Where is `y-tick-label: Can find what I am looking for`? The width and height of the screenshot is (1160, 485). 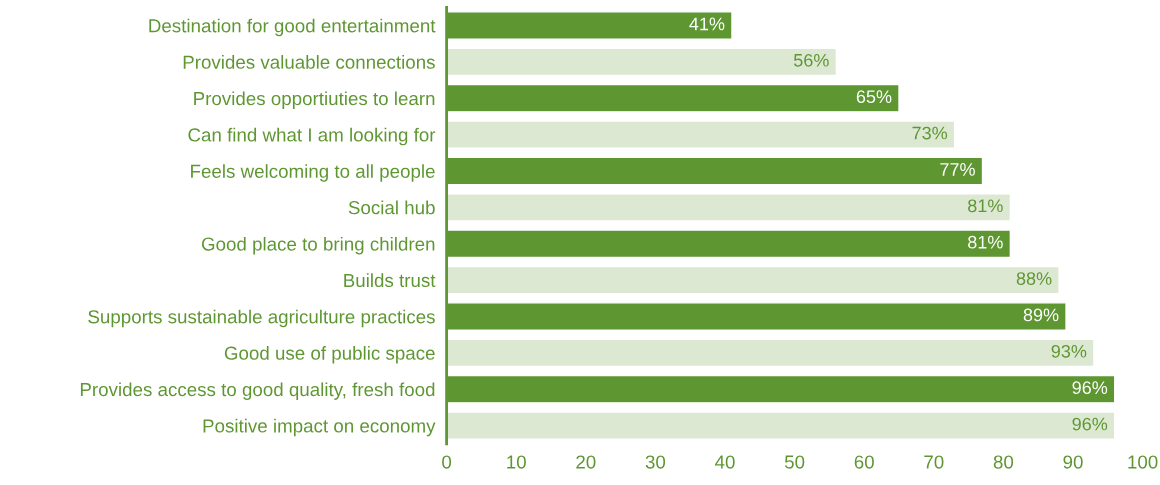
y-tick-label: Can find what I am looking for is located at coordinates (312, 136).